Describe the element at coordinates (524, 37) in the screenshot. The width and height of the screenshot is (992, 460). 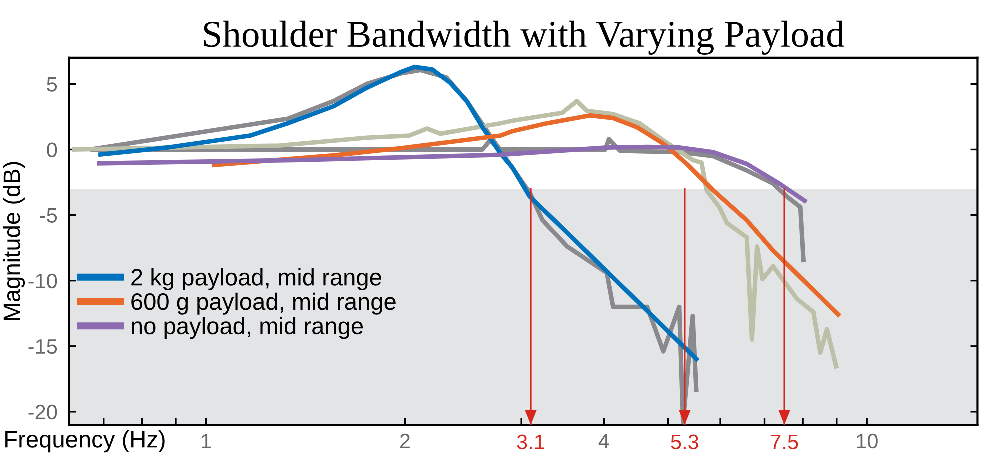
I see `chart-title: Shoulder Bandwidth with Varying Payload` at that location.